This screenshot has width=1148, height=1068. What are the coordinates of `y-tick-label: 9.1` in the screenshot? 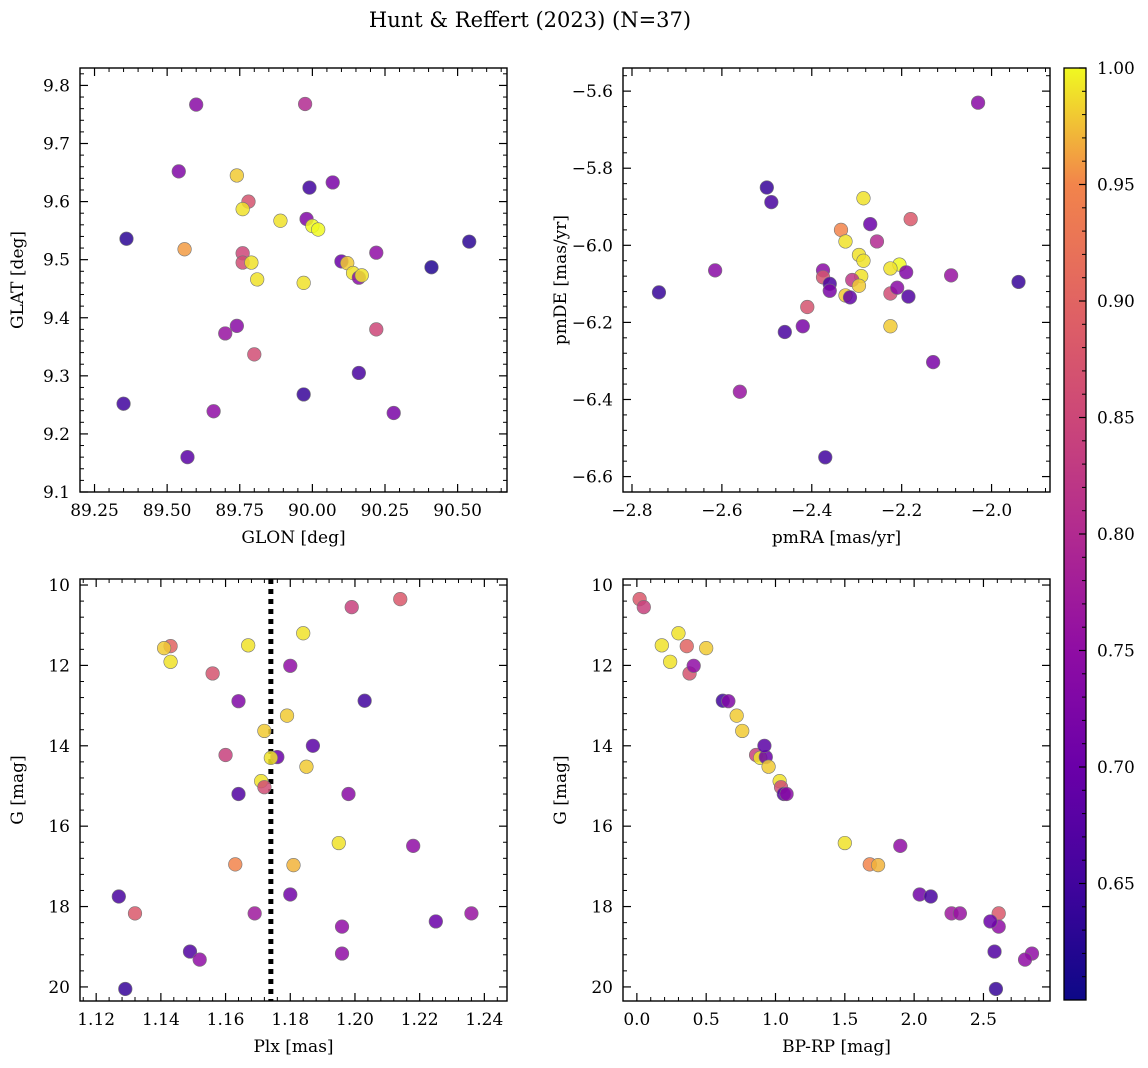 It's located at (56, 493).